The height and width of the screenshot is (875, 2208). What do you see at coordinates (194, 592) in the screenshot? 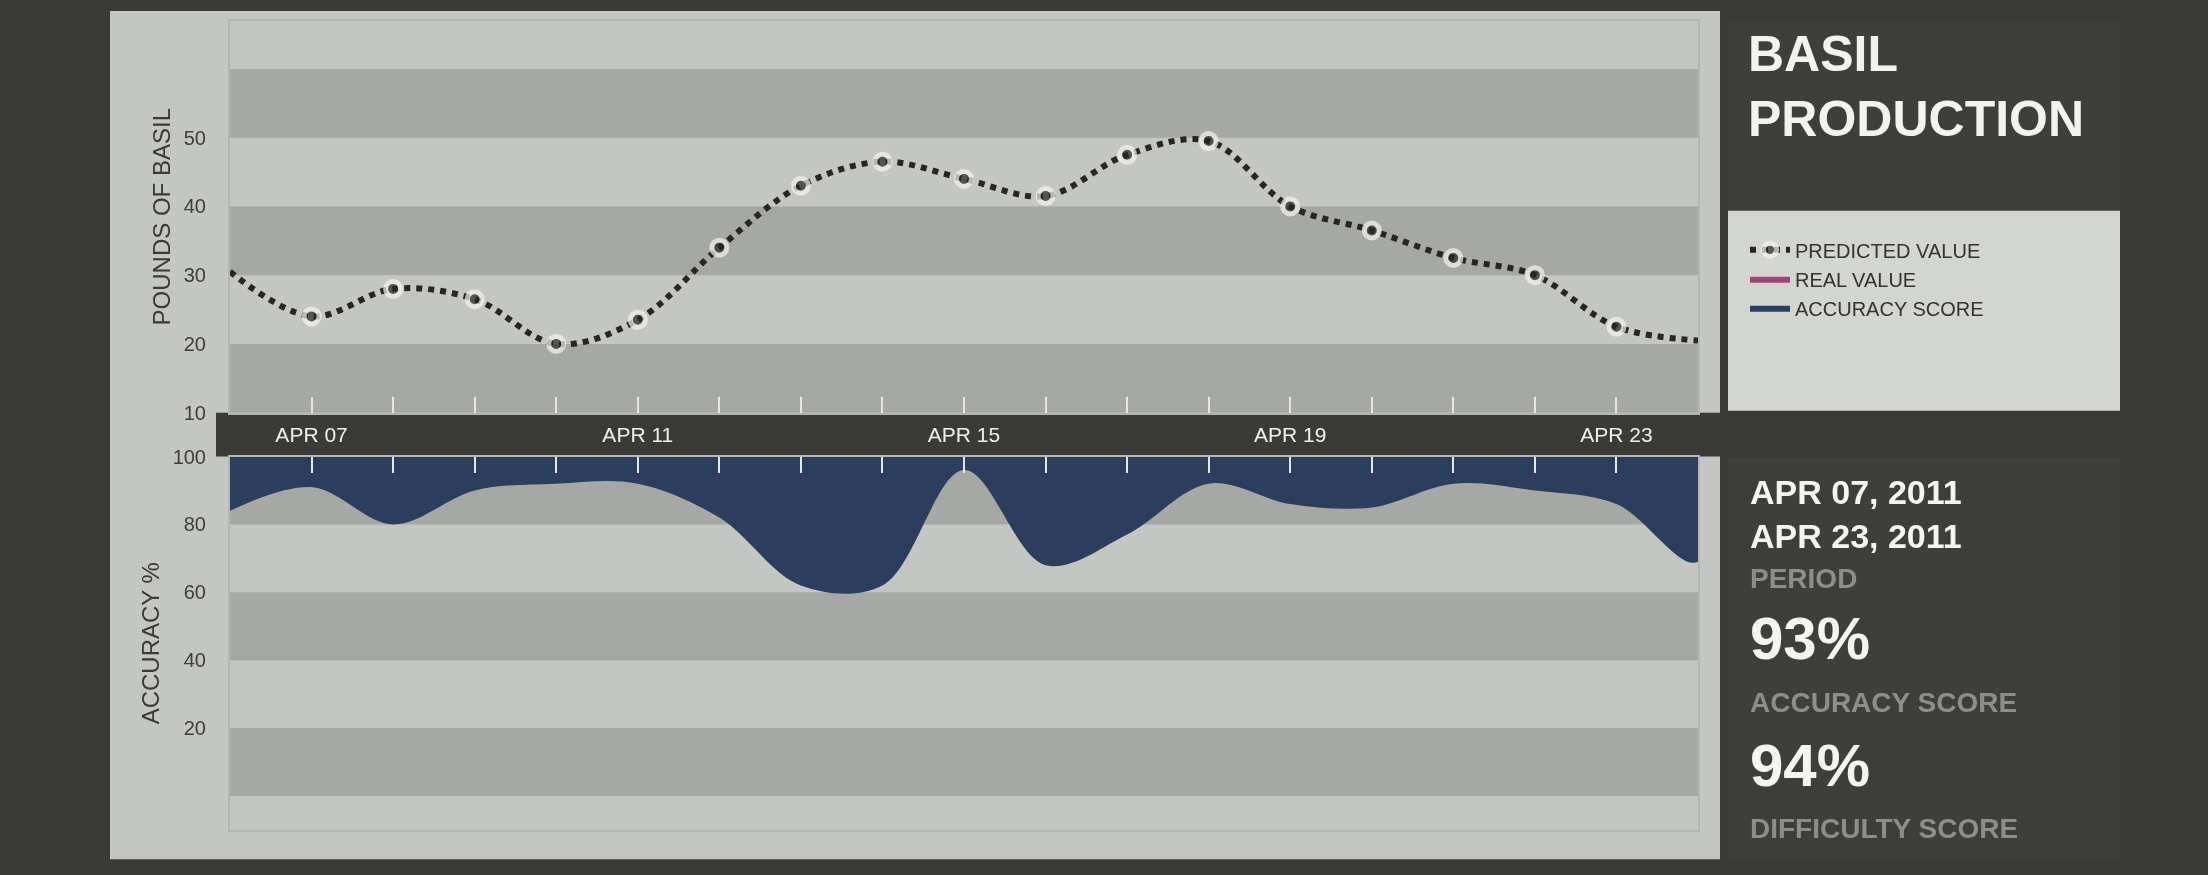
I see `y-tick-label: 60` at bounding box center [194, 592].